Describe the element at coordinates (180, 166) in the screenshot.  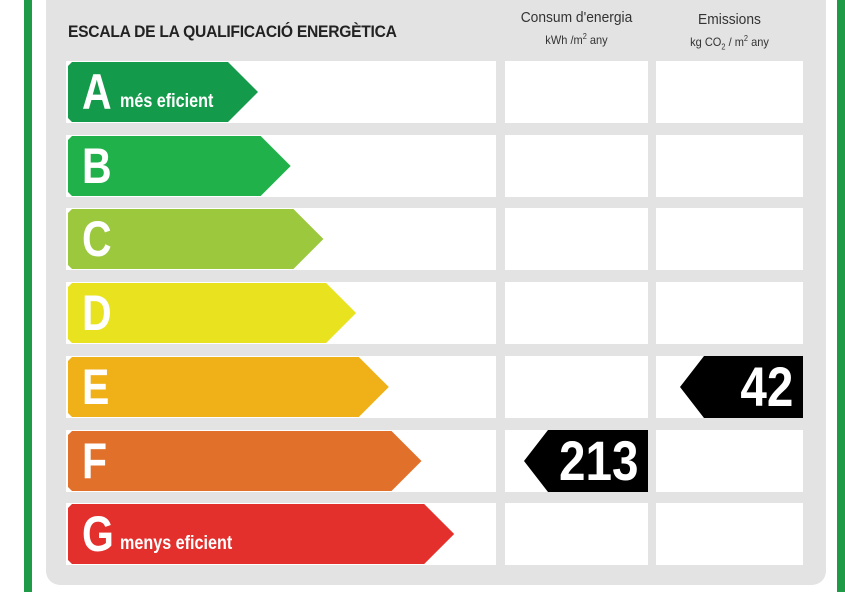
I see `class-arrow-b: B` at that location.